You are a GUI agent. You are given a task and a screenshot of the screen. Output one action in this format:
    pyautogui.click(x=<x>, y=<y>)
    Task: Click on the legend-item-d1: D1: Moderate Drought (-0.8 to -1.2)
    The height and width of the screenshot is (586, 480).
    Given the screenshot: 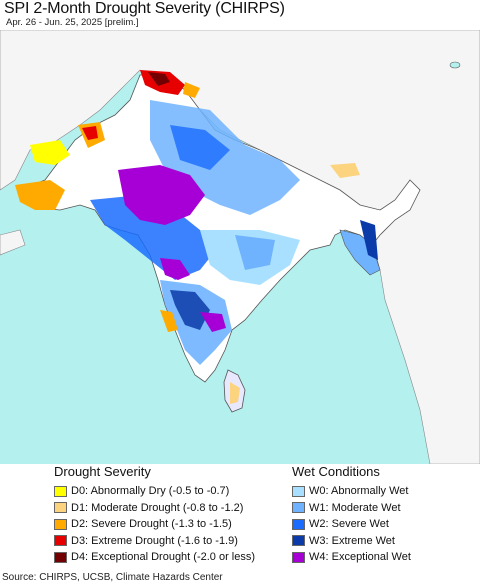 What is the action you would take?
    pyautogui.click(x=154, y=508)
    